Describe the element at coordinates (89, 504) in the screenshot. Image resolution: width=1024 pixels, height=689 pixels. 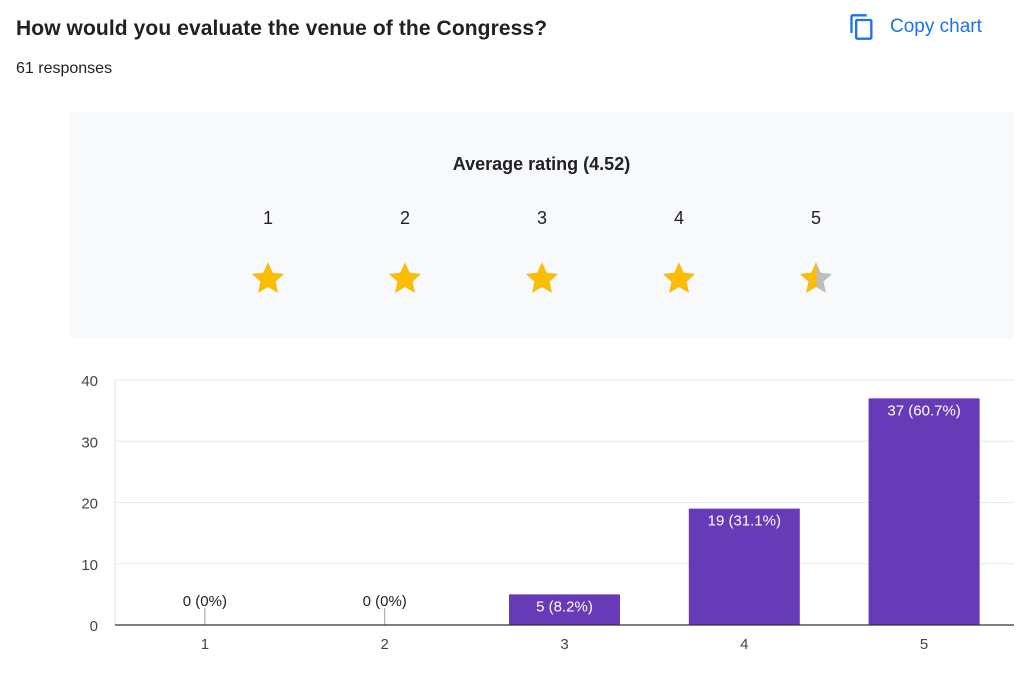
I see `y-tick-label: 20` at that location.